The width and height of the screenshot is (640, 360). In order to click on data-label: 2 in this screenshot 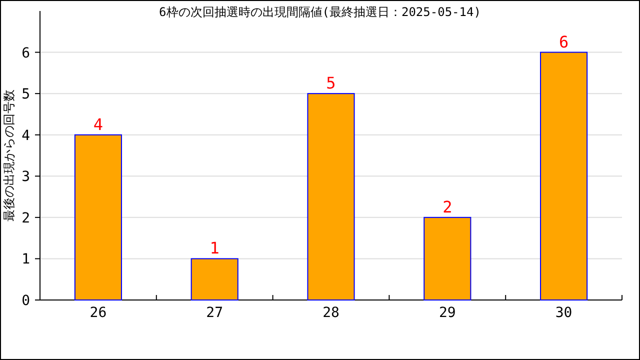, I will do `click(447, 206)`.